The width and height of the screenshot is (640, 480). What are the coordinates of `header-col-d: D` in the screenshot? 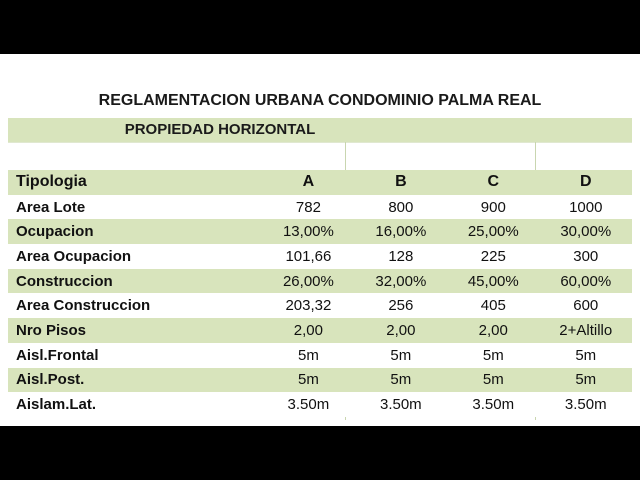 It's located at (585, 182).